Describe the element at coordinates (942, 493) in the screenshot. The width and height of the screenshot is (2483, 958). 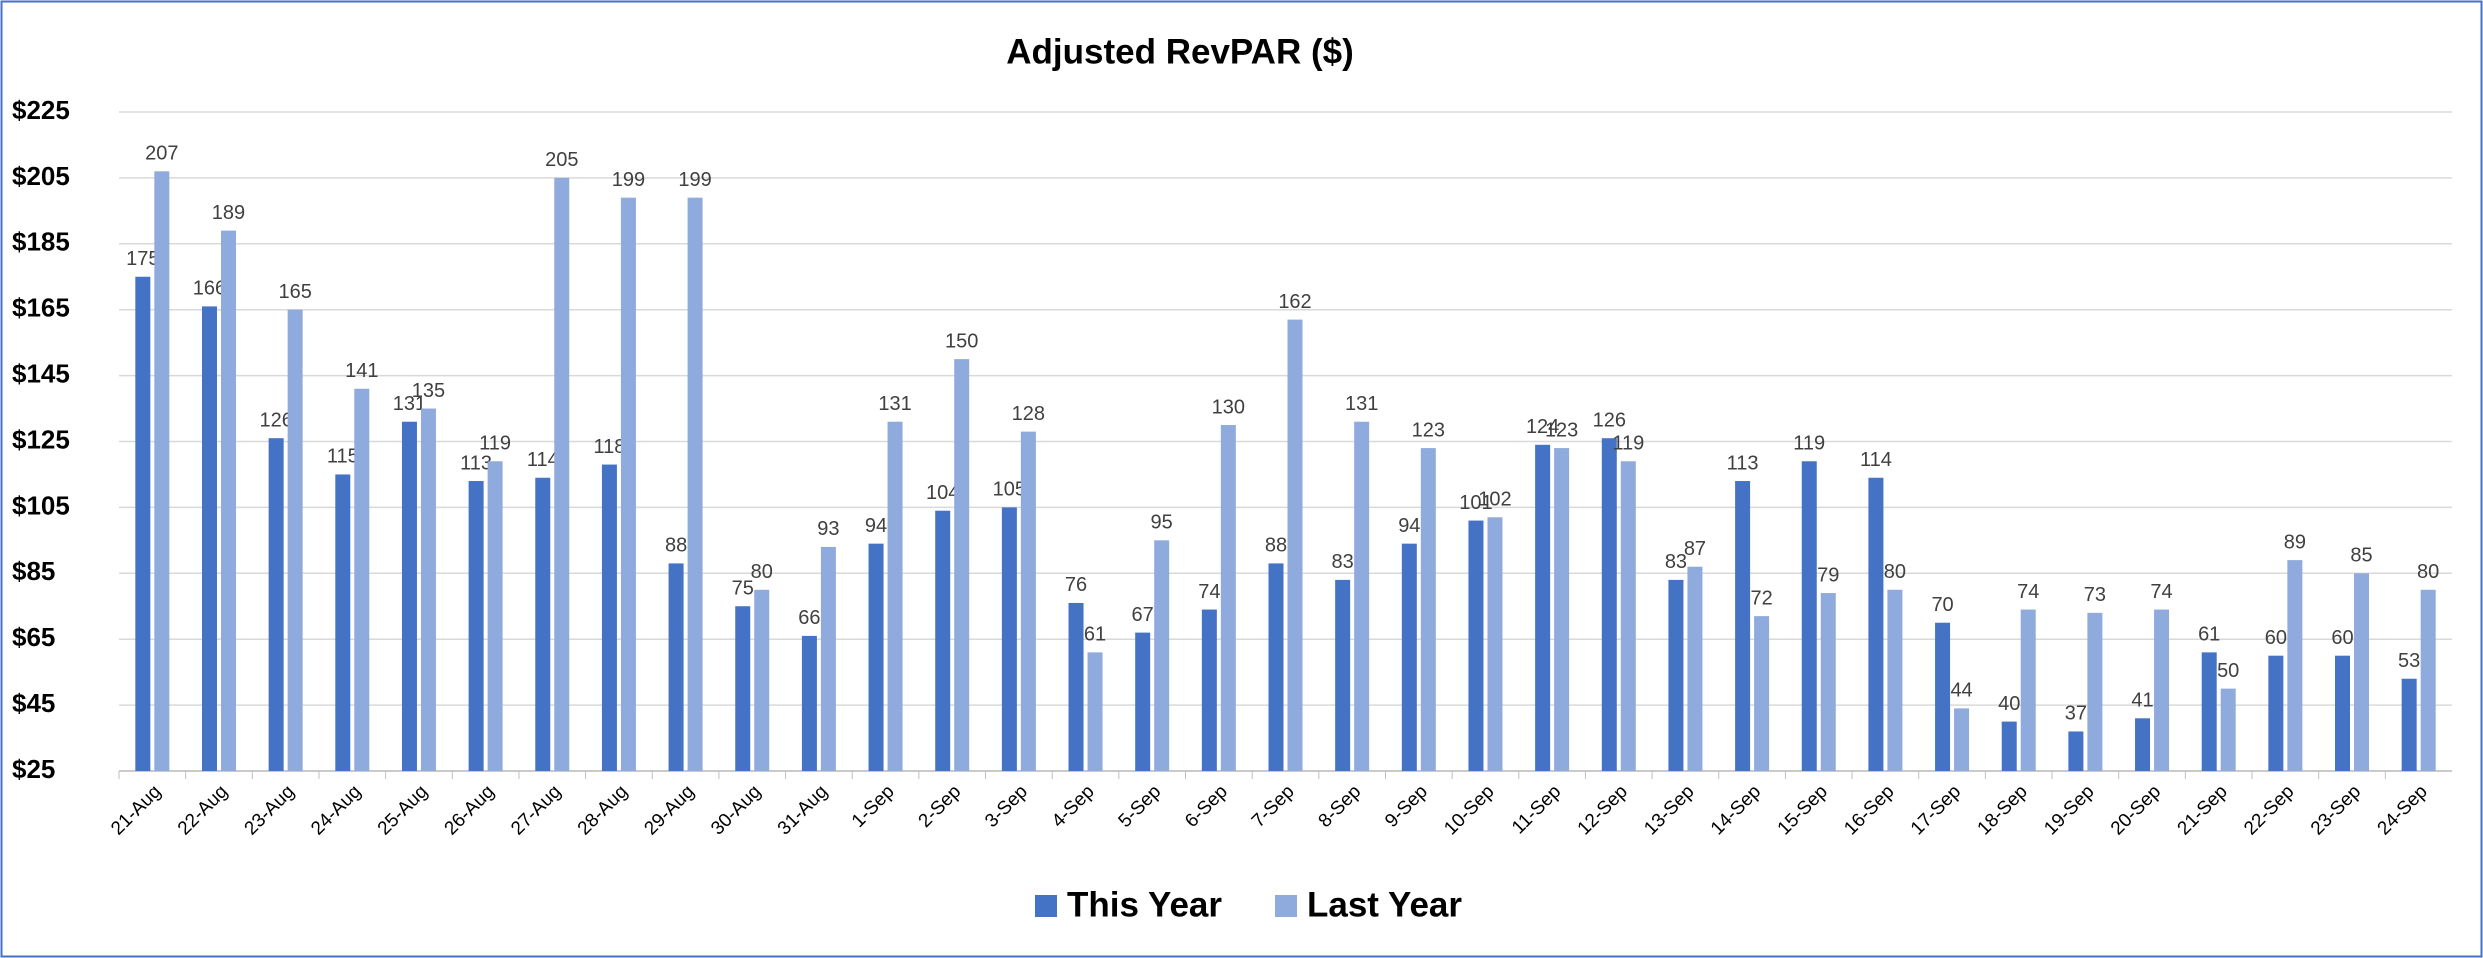
I see `data-label: 104` at that location.